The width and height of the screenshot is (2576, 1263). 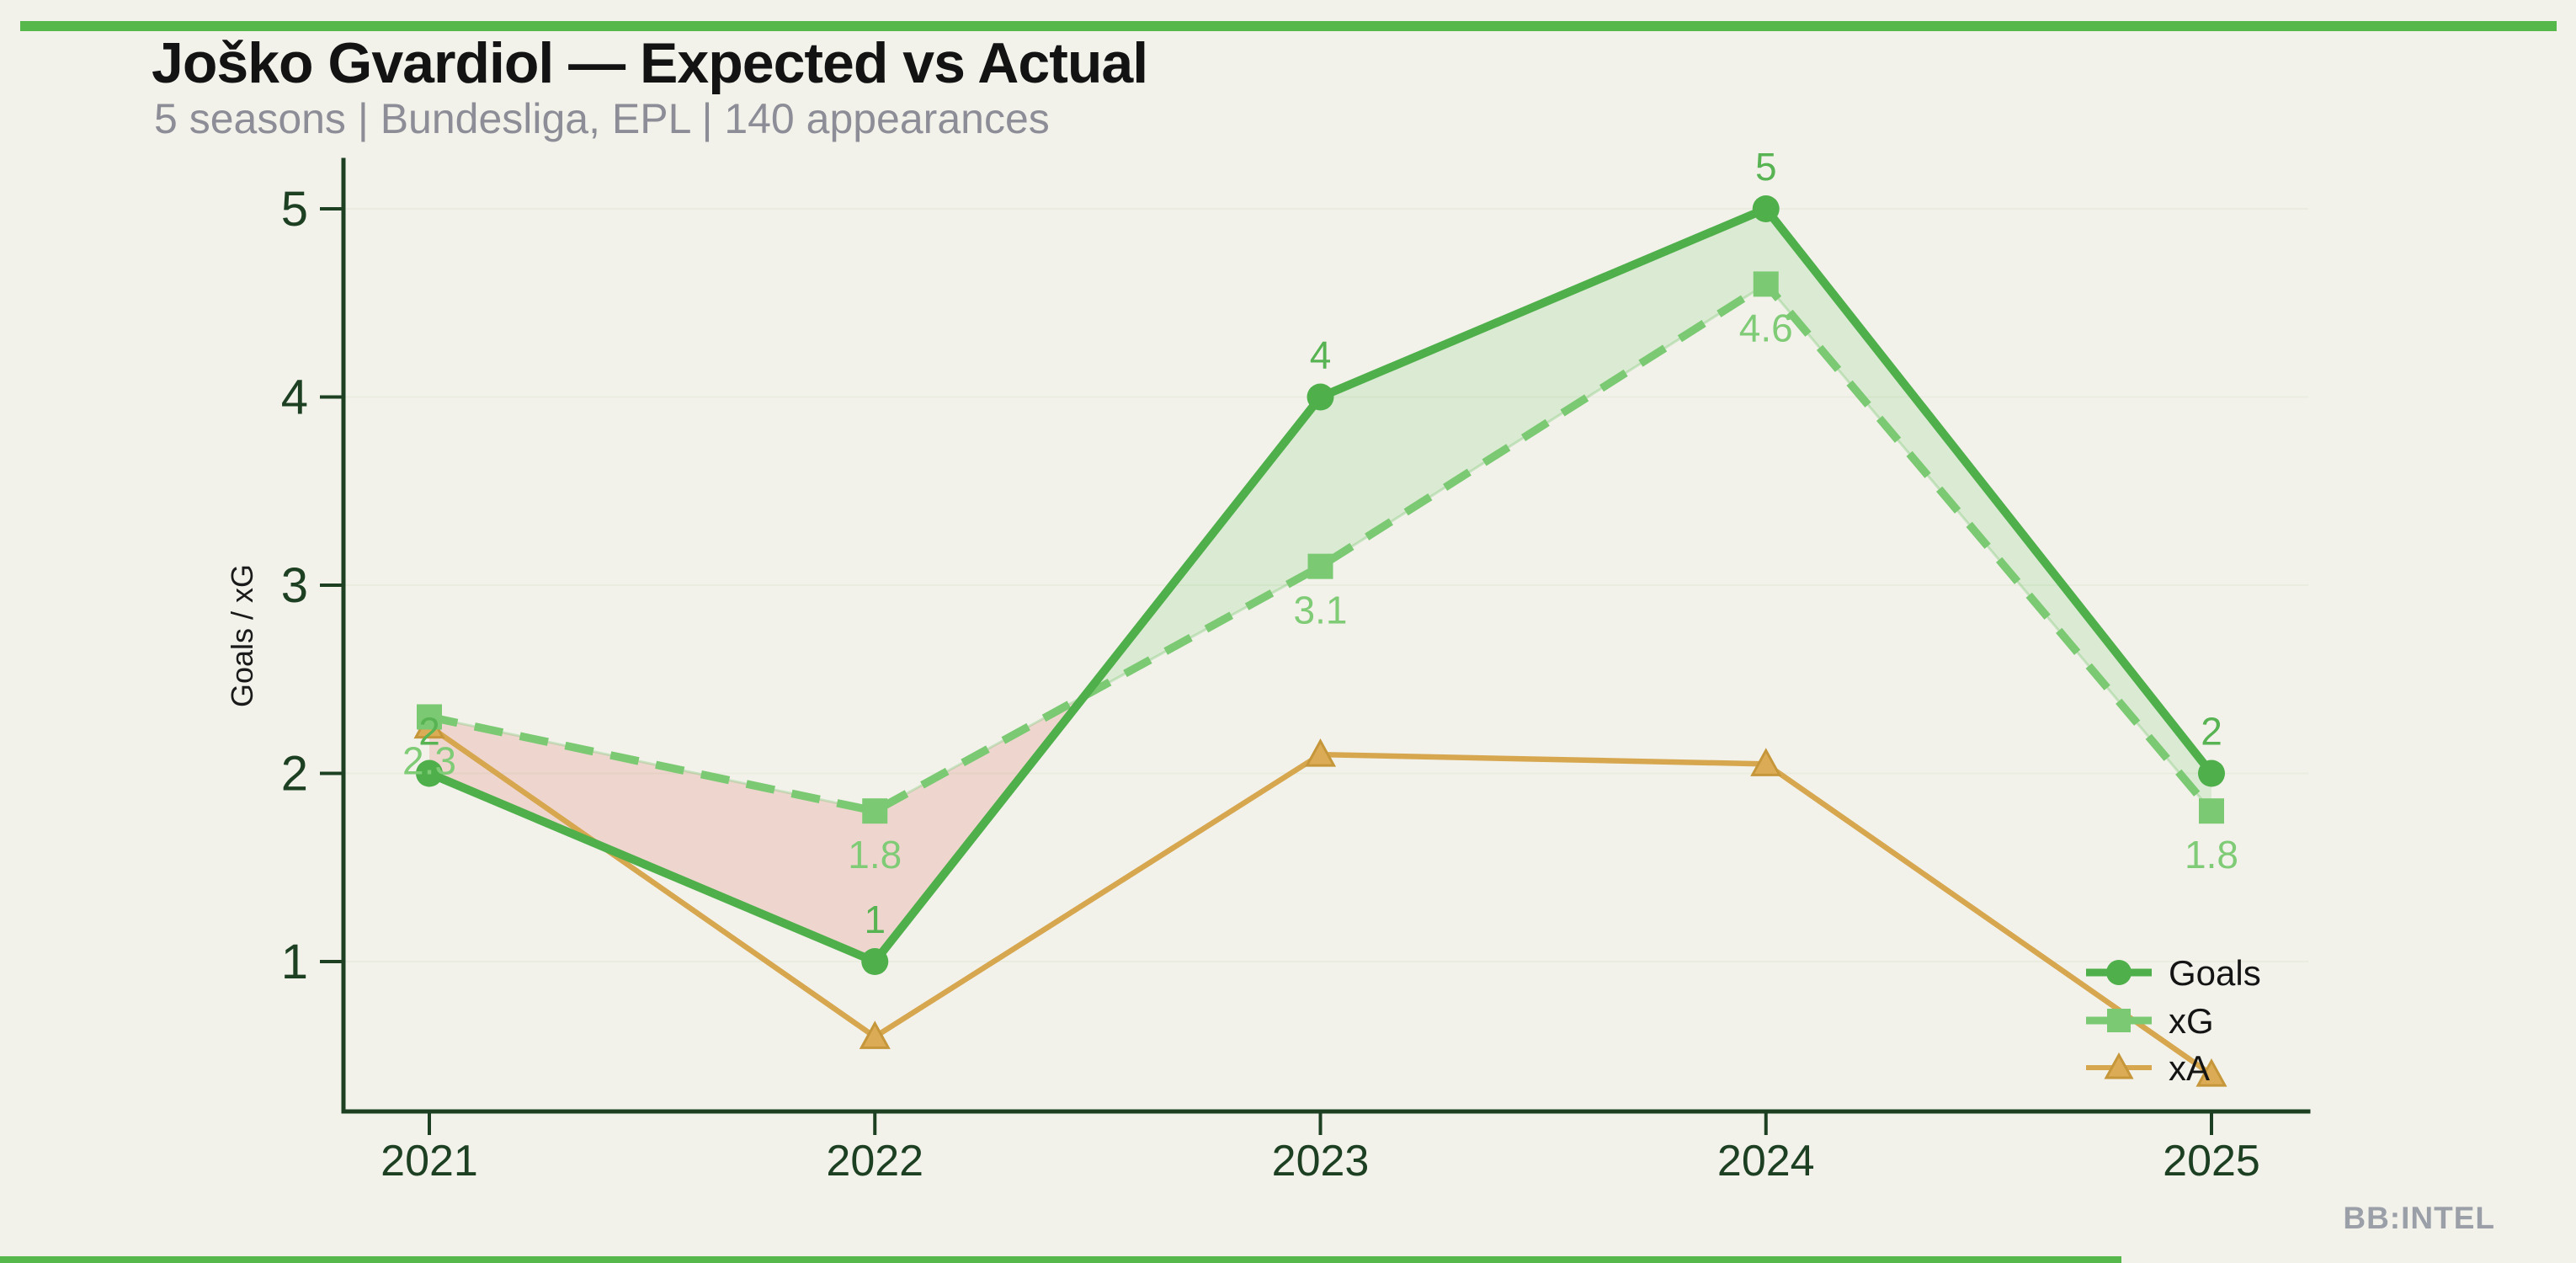 What do you see at coordinates (295, 585) in the screenshot?
I see `y-tick-label: 3` at bounding box center [295, 585].